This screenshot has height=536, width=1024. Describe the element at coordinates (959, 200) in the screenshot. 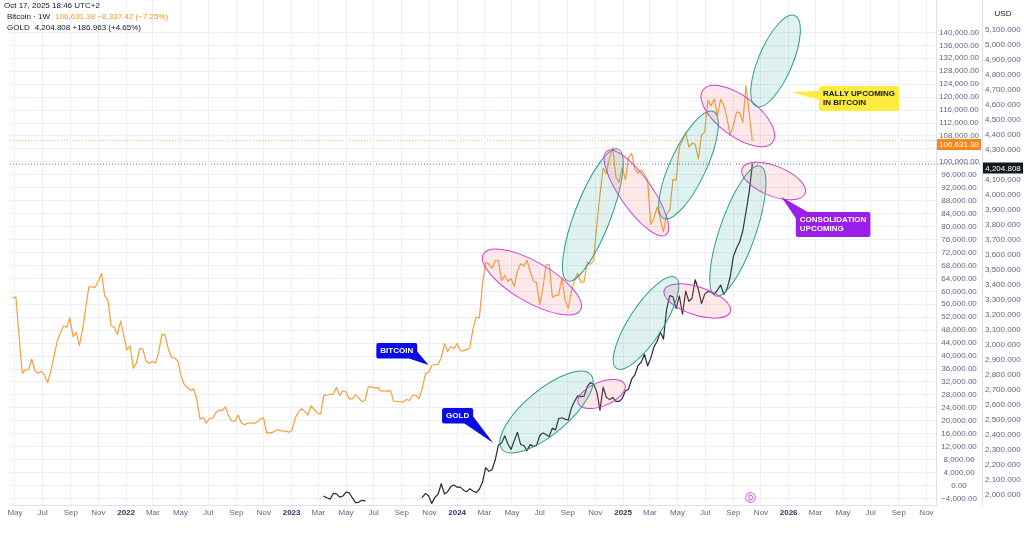

I see `y-tick-label: 88,000.00` at that location.